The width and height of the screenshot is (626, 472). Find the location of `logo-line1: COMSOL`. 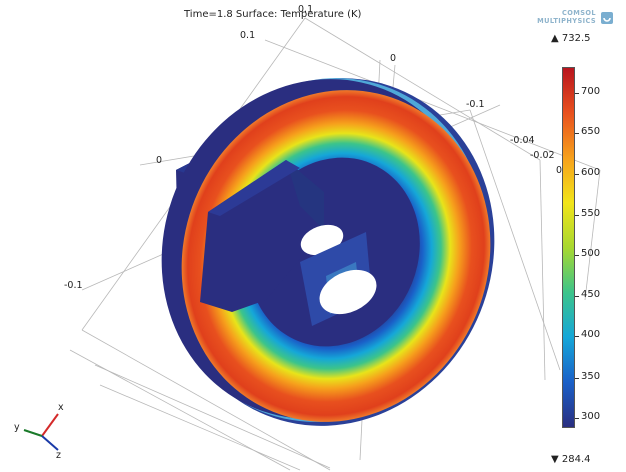

logo-line1: COMSOL is located at coordinates (579, 13).